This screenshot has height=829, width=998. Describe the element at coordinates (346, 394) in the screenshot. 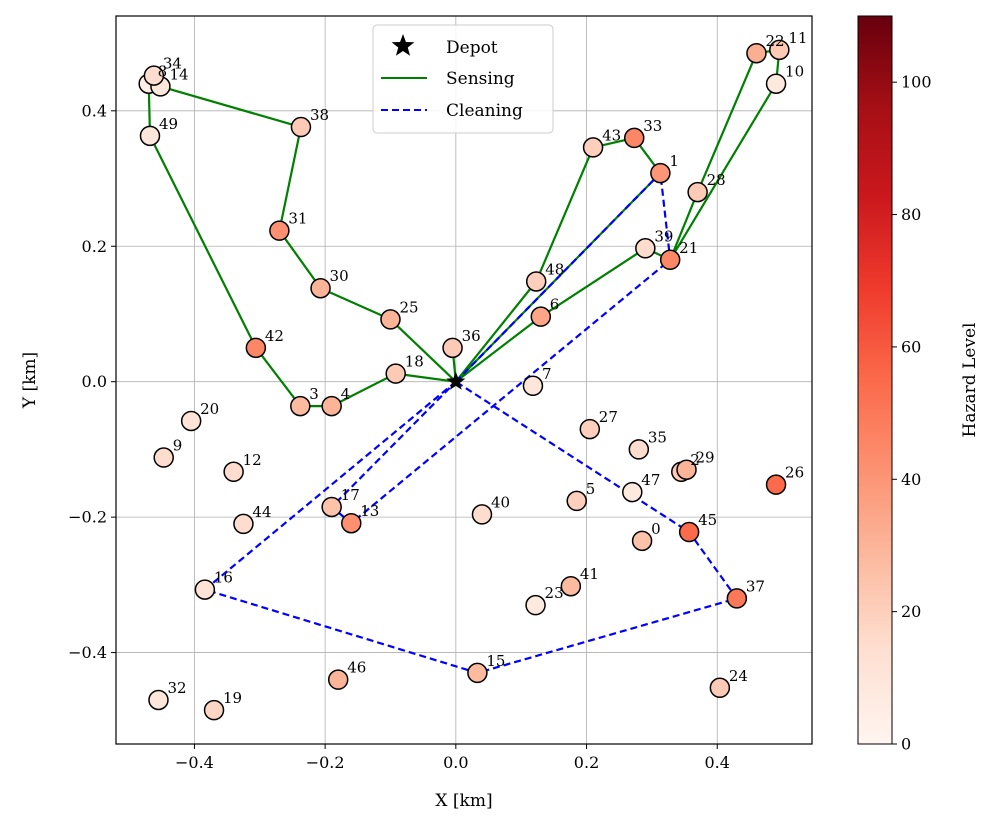

I see `node-label-4: 4` at that location.